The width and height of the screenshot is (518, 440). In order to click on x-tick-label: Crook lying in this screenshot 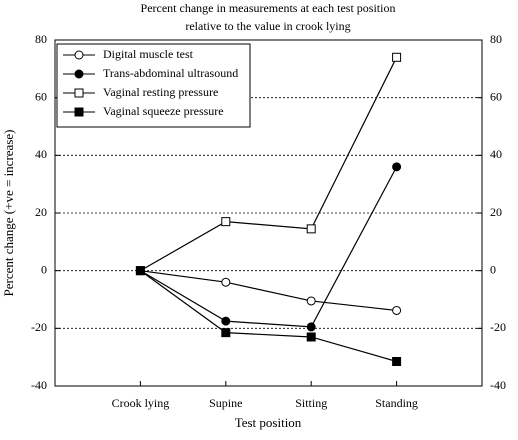, I will do `click(141, 403)`.